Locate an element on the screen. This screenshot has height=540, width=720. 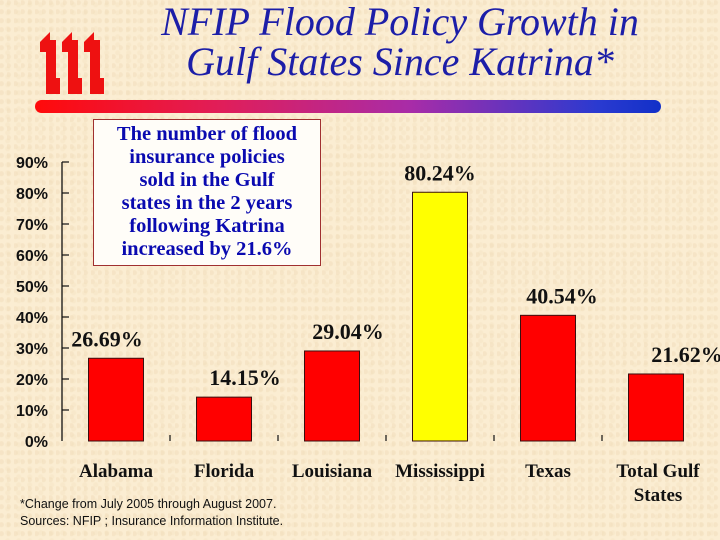
category-label: Louisiana is located at coordinates (332, 471).